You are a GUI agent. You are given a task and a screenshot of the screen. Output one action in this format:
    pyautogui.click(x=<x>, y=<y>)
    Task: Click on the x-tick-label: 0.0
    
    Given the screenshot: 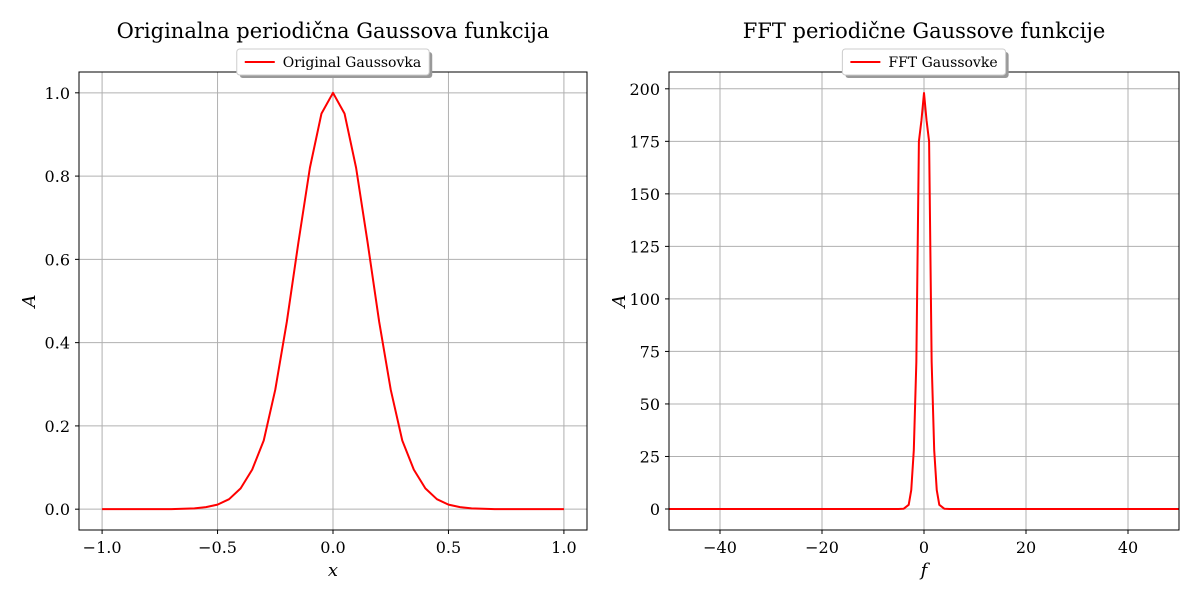 What is the action you would take?
    pyautogui.click(x=332, y=547)
    